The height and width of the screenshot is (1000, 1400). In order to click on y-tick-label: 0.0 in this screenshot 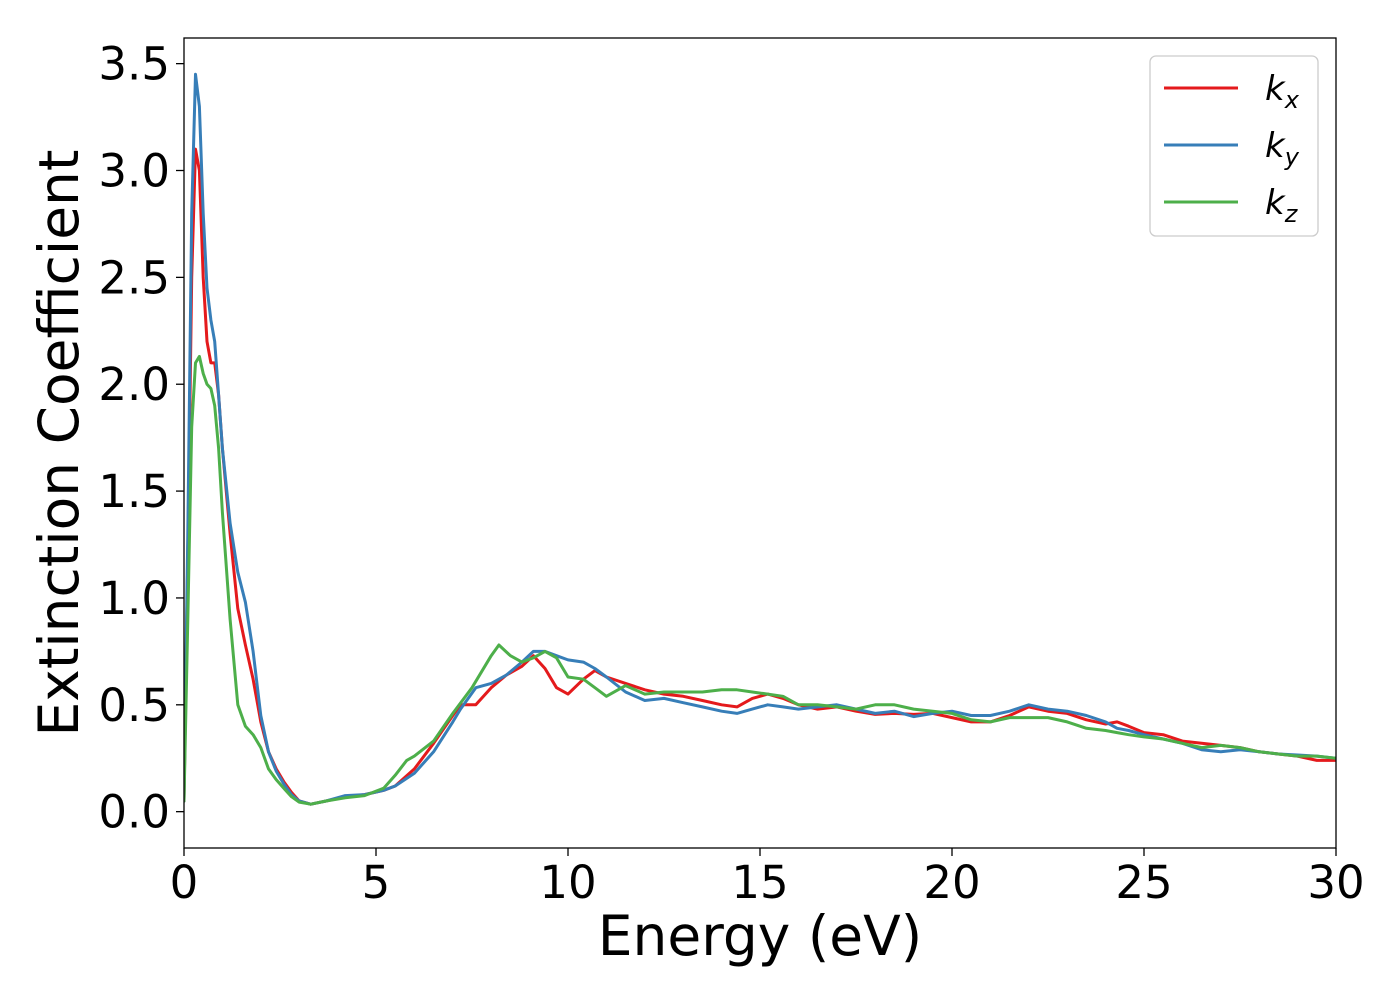, I will do `click(134, 812)`.